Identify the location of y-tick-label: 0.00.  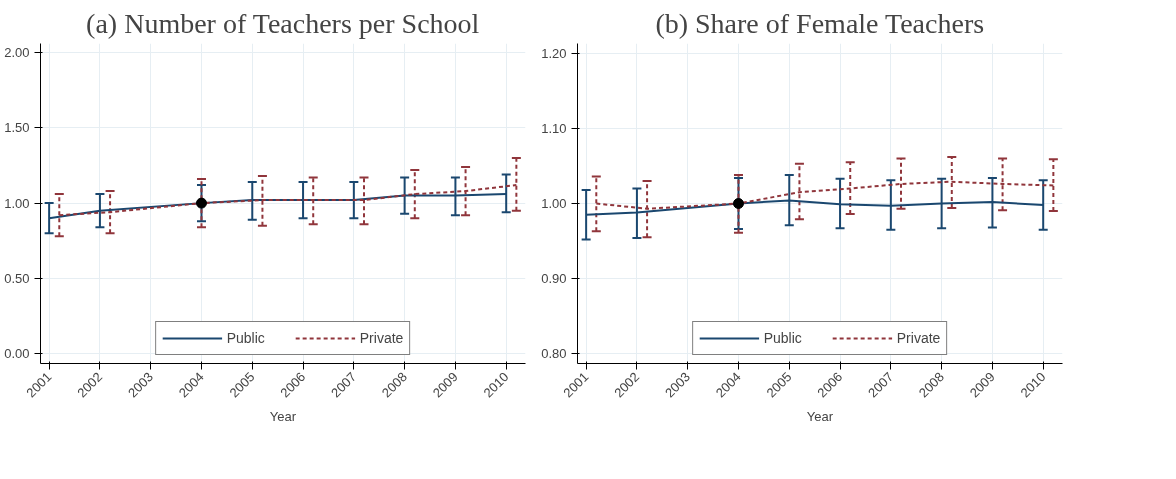
(17, 354).